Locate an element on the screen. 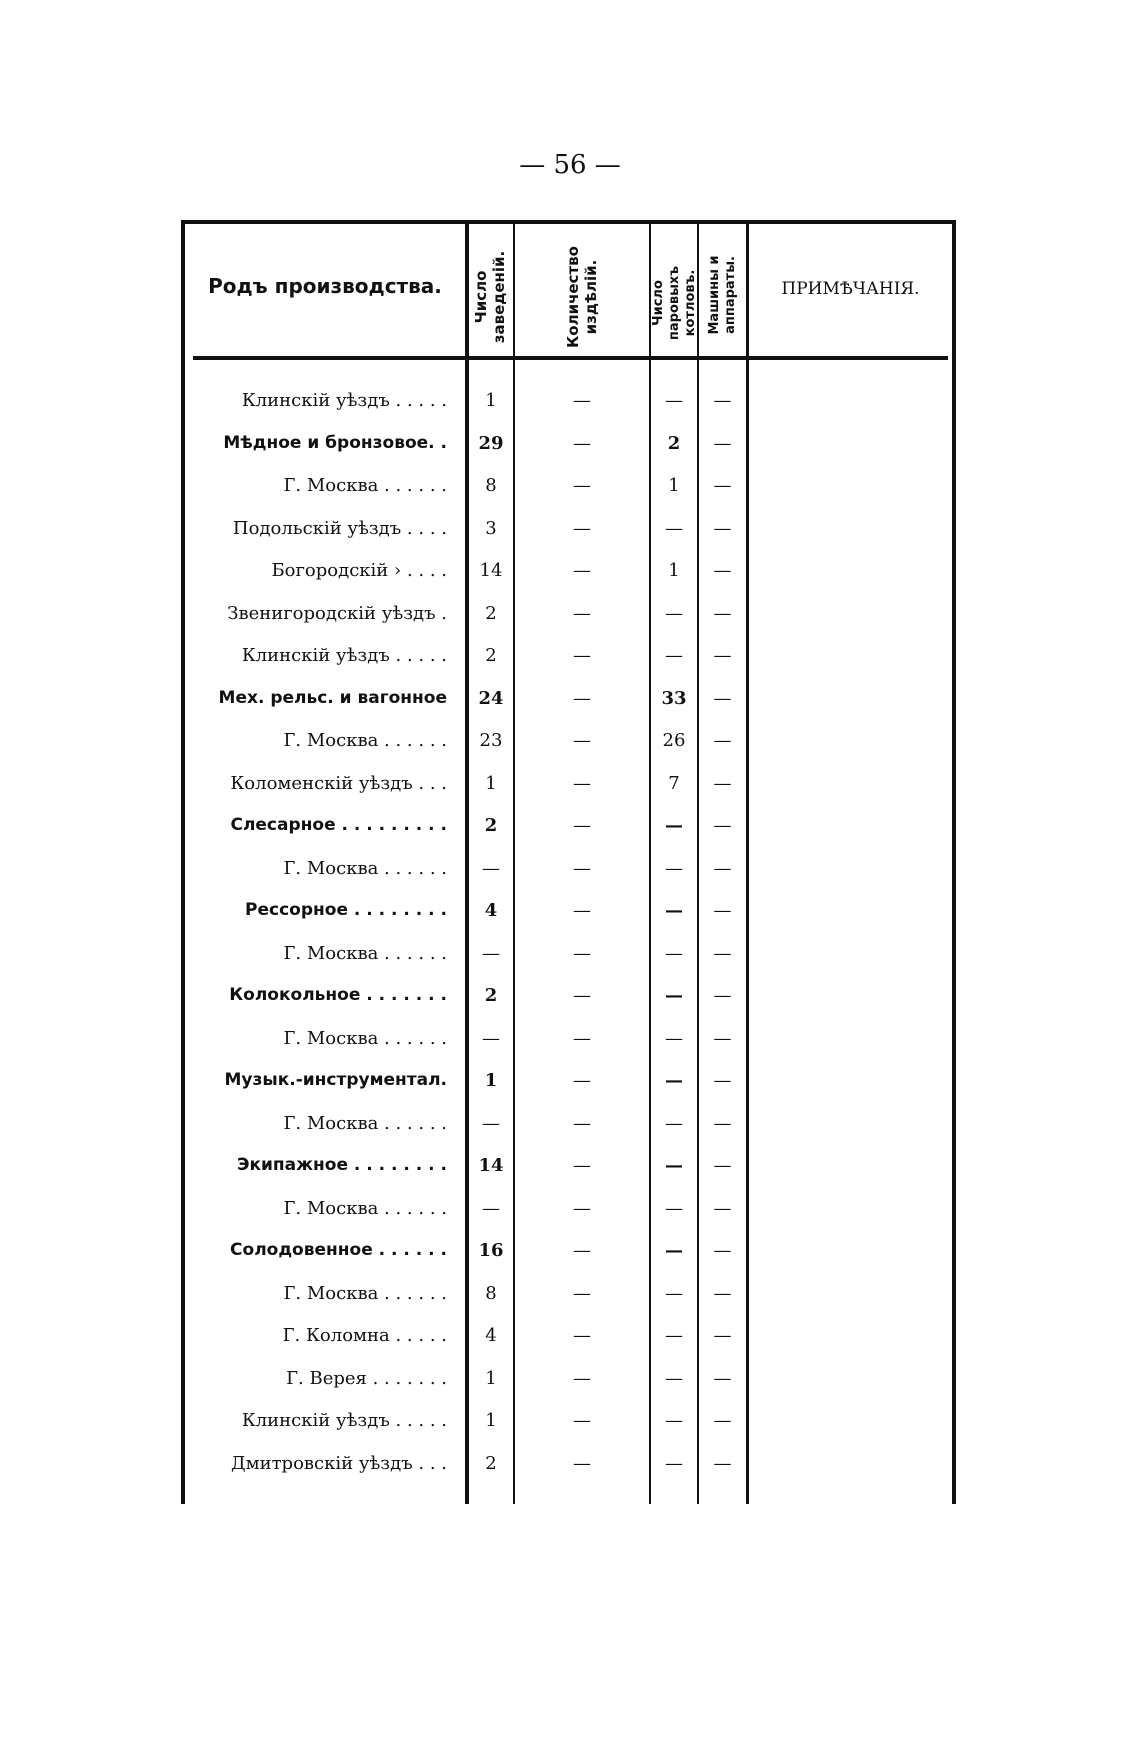 This screenshot has height=1746, width=1140. table-row: Клинскій уѣздъ . . . . . 2 — — — is located at coordinates (568, 657).